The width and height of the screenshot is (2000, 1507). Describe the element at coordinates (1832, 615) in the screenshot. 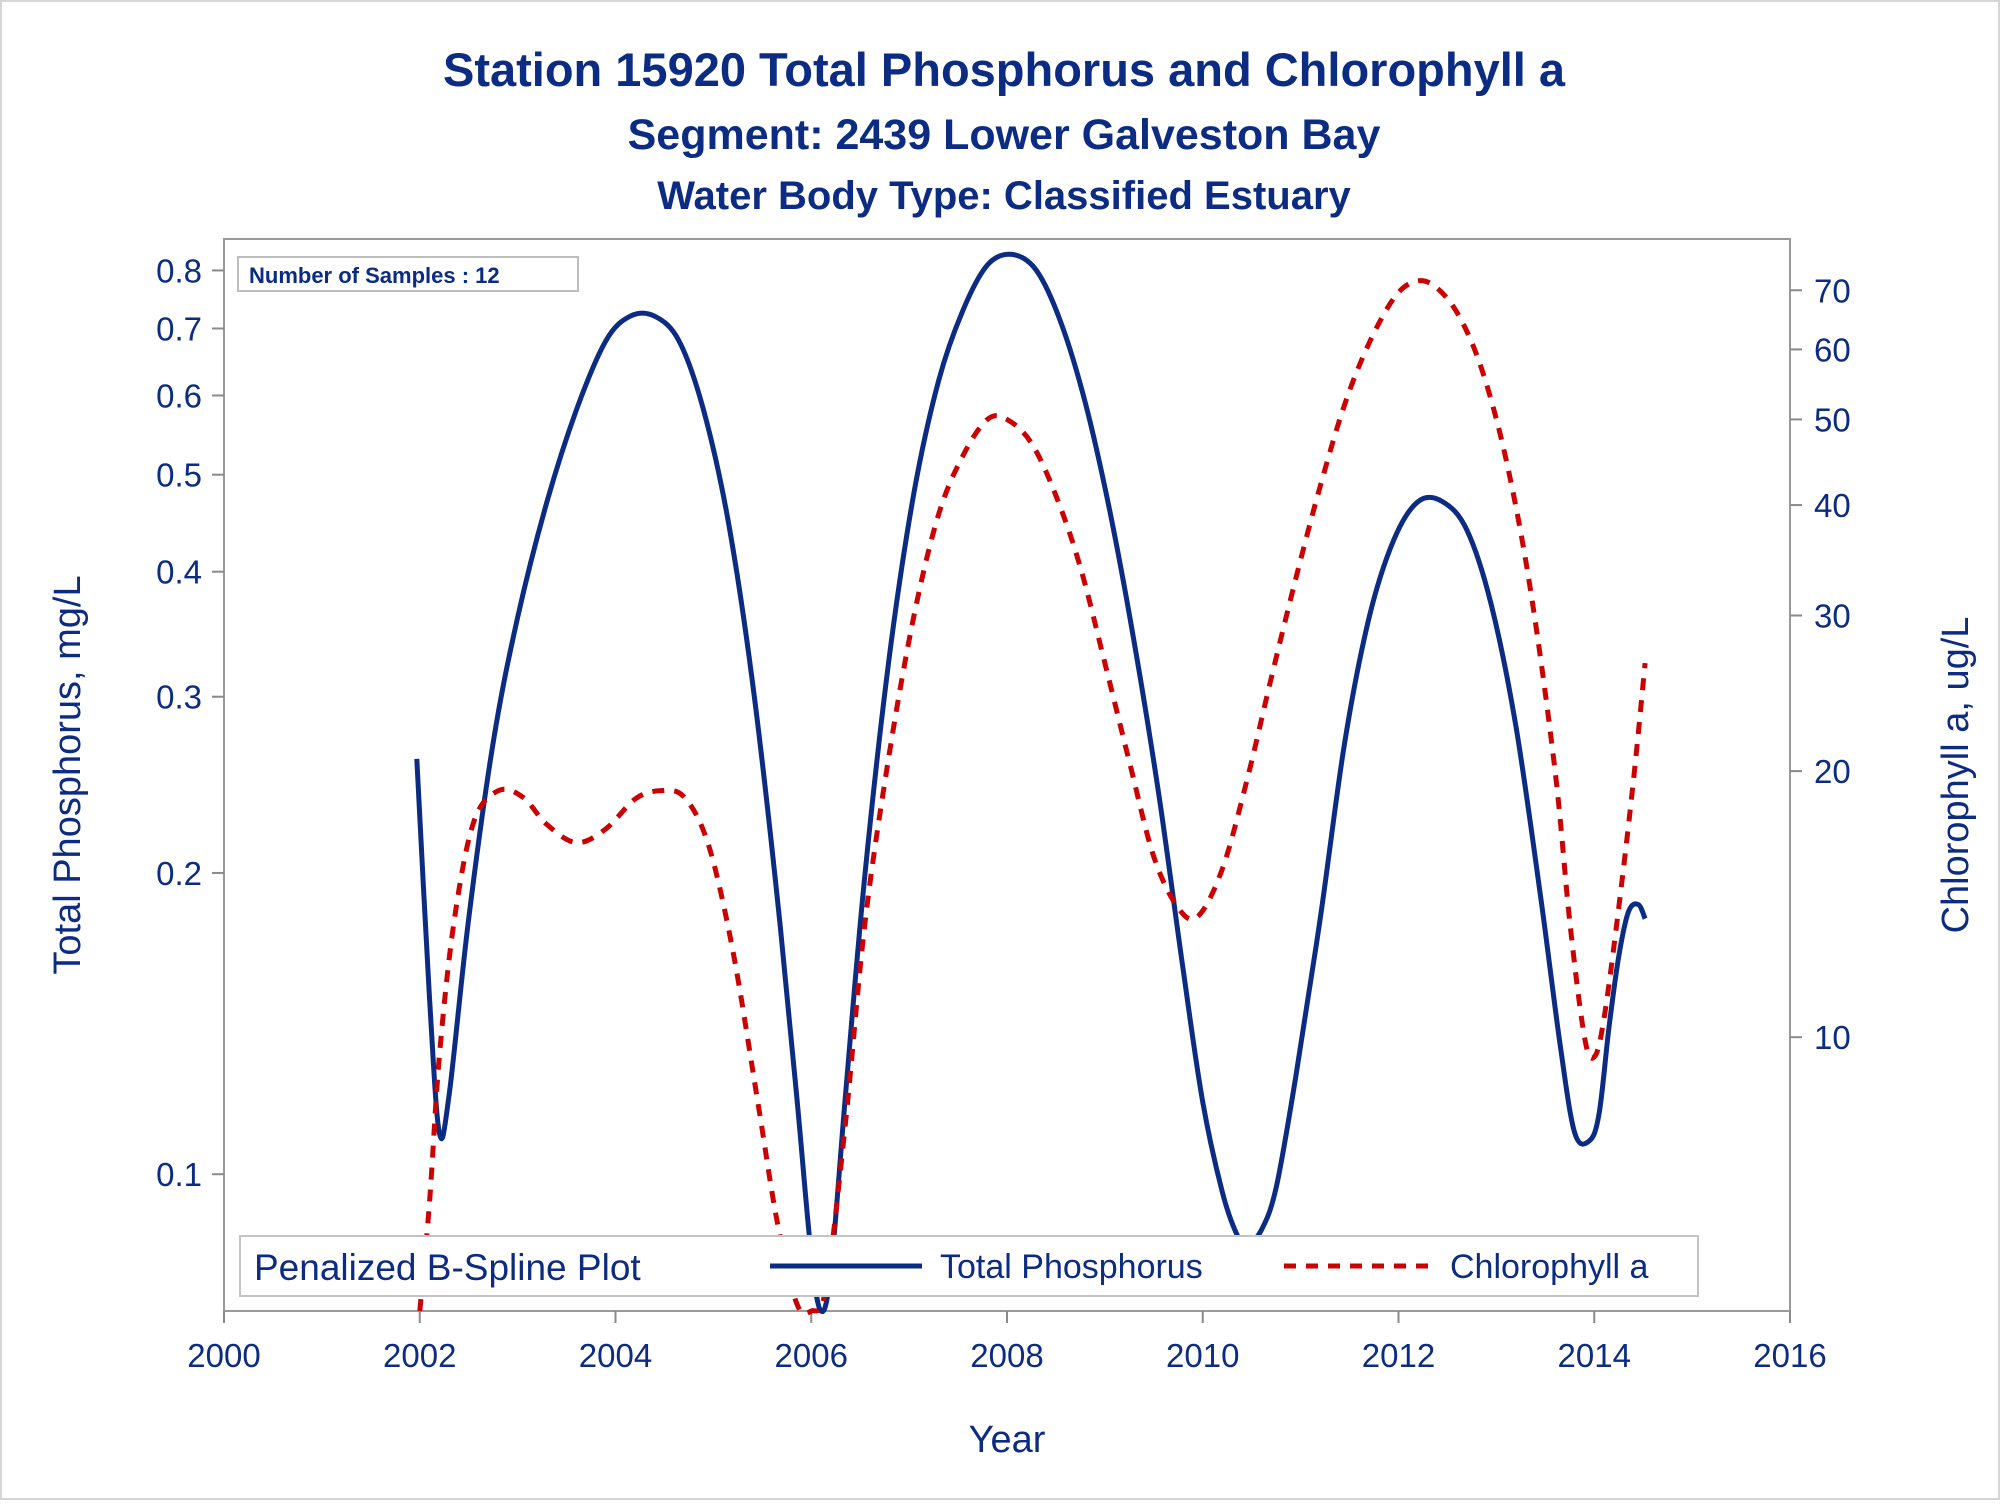

I see `y2-tick-label: 30` at that location.